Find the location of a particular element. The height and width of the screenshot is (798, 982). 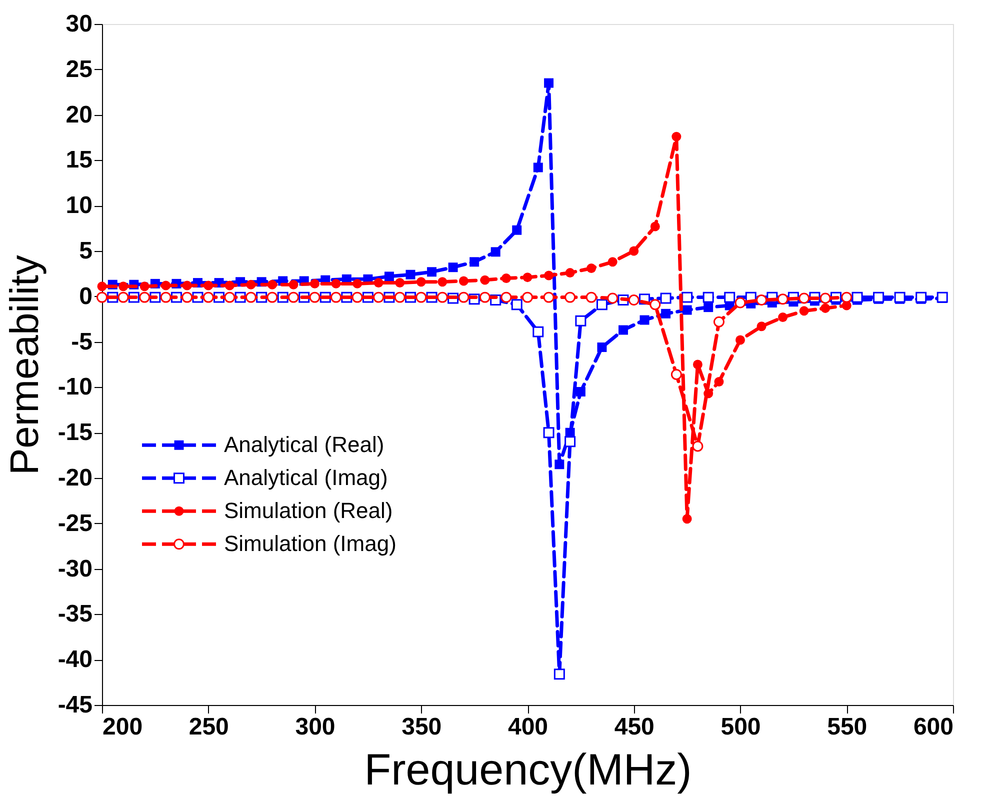

y-tick-label: -35 is located at coordinates (75, 614).